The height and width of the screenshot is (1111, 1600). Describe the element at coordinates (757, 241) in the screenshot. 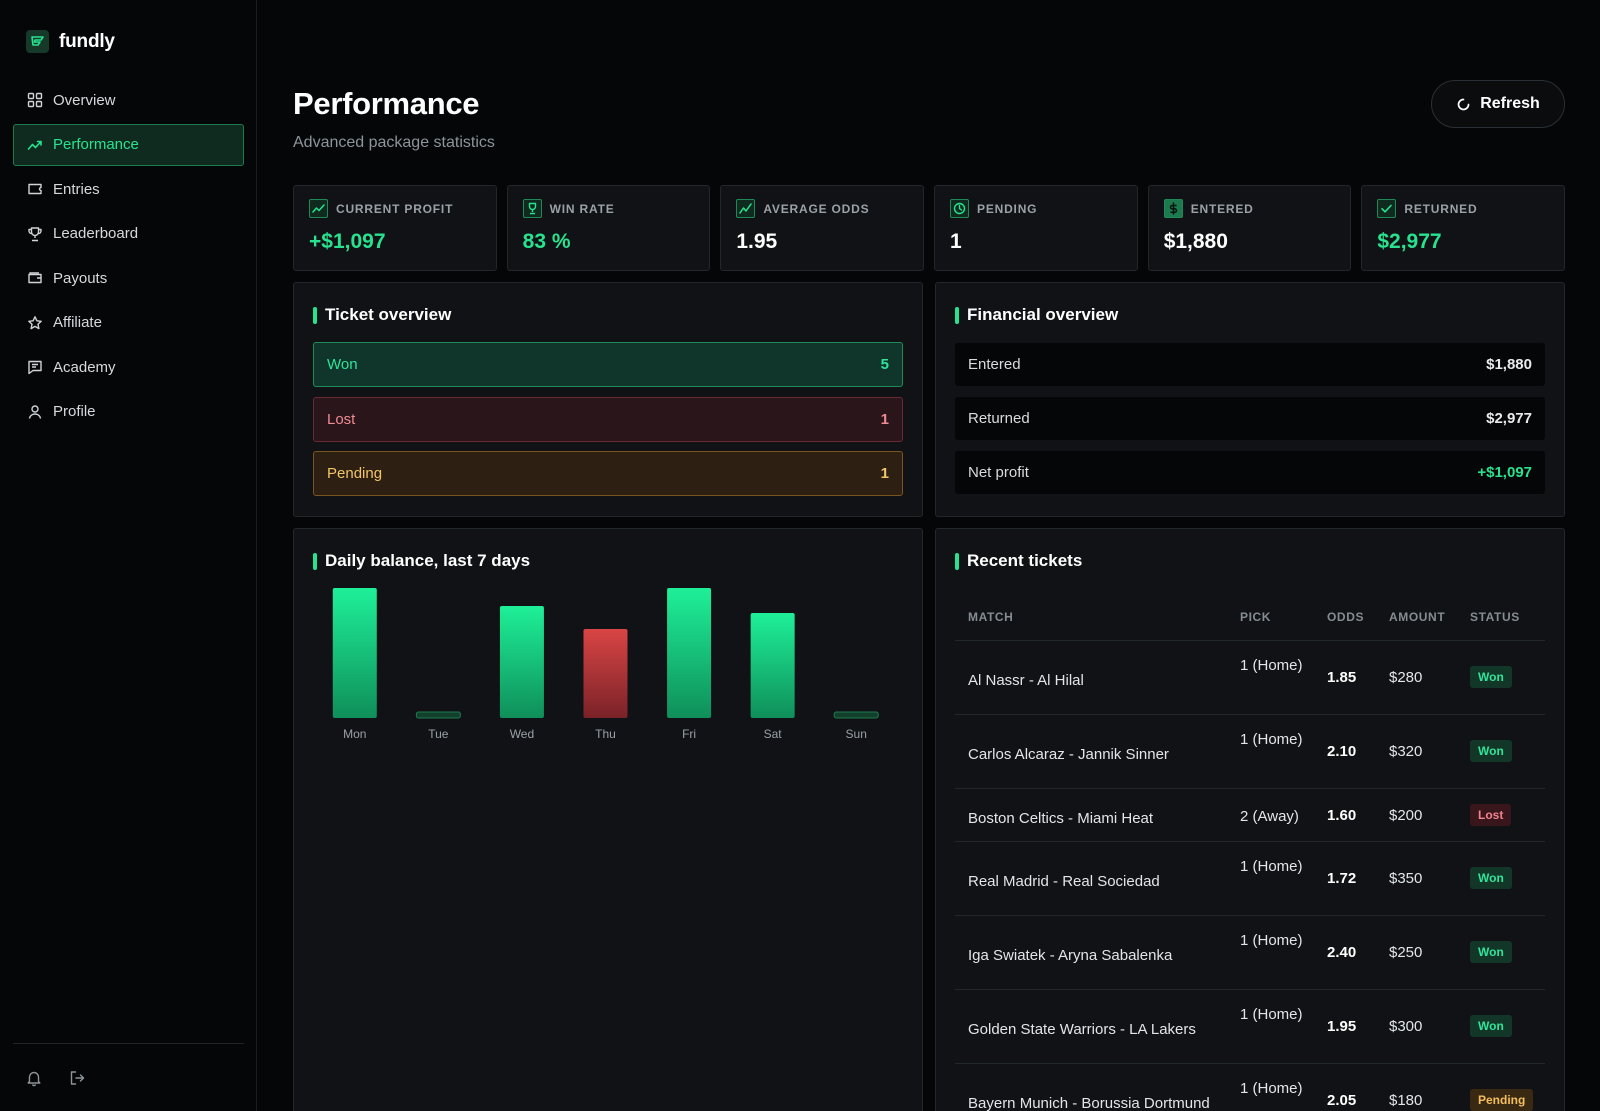

I see `stat-value: 1.95` at that location.